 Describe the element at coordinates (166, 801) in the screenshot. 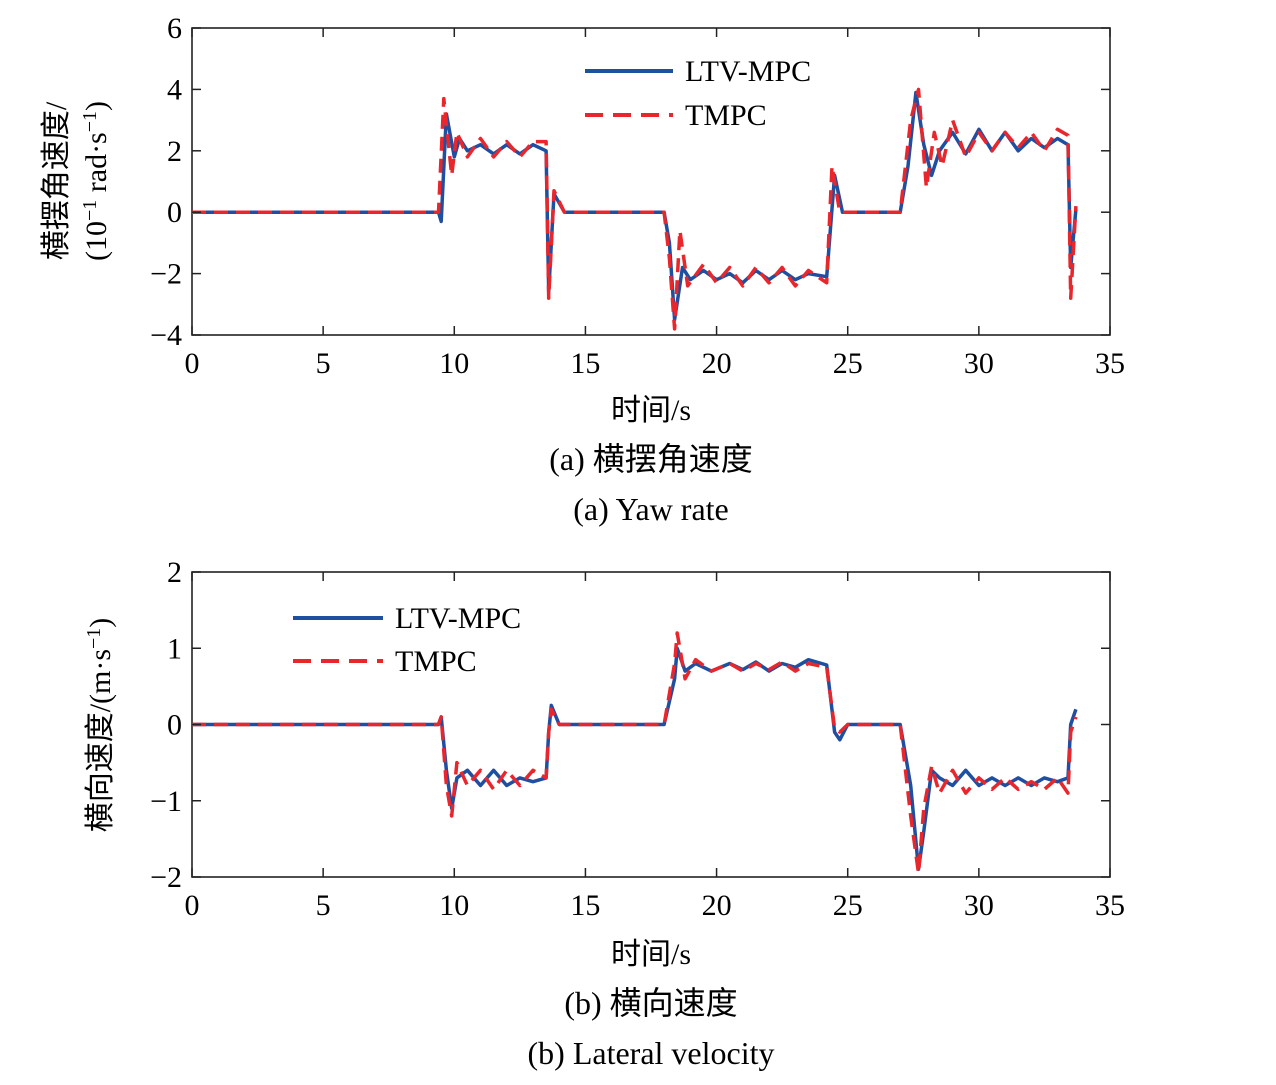

I see `y-tick-label: −1` at that location.